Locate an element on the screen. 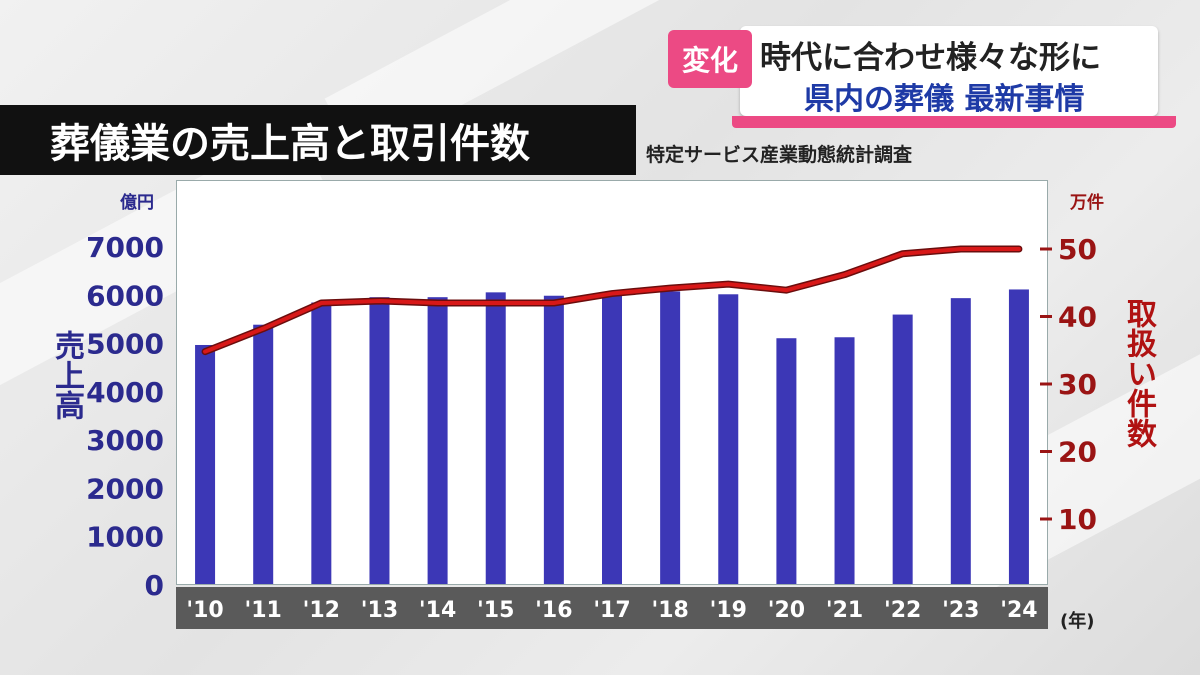  right-tick-label: 20 is located at coordinates (1077, 452).